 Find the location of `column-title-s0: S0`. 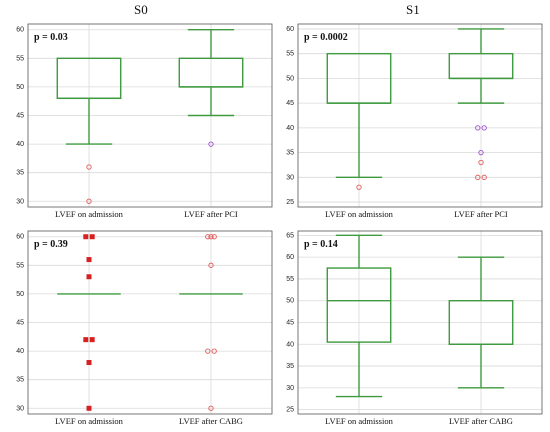

column-title-s0: S0 is located at coordinates (141, 9).